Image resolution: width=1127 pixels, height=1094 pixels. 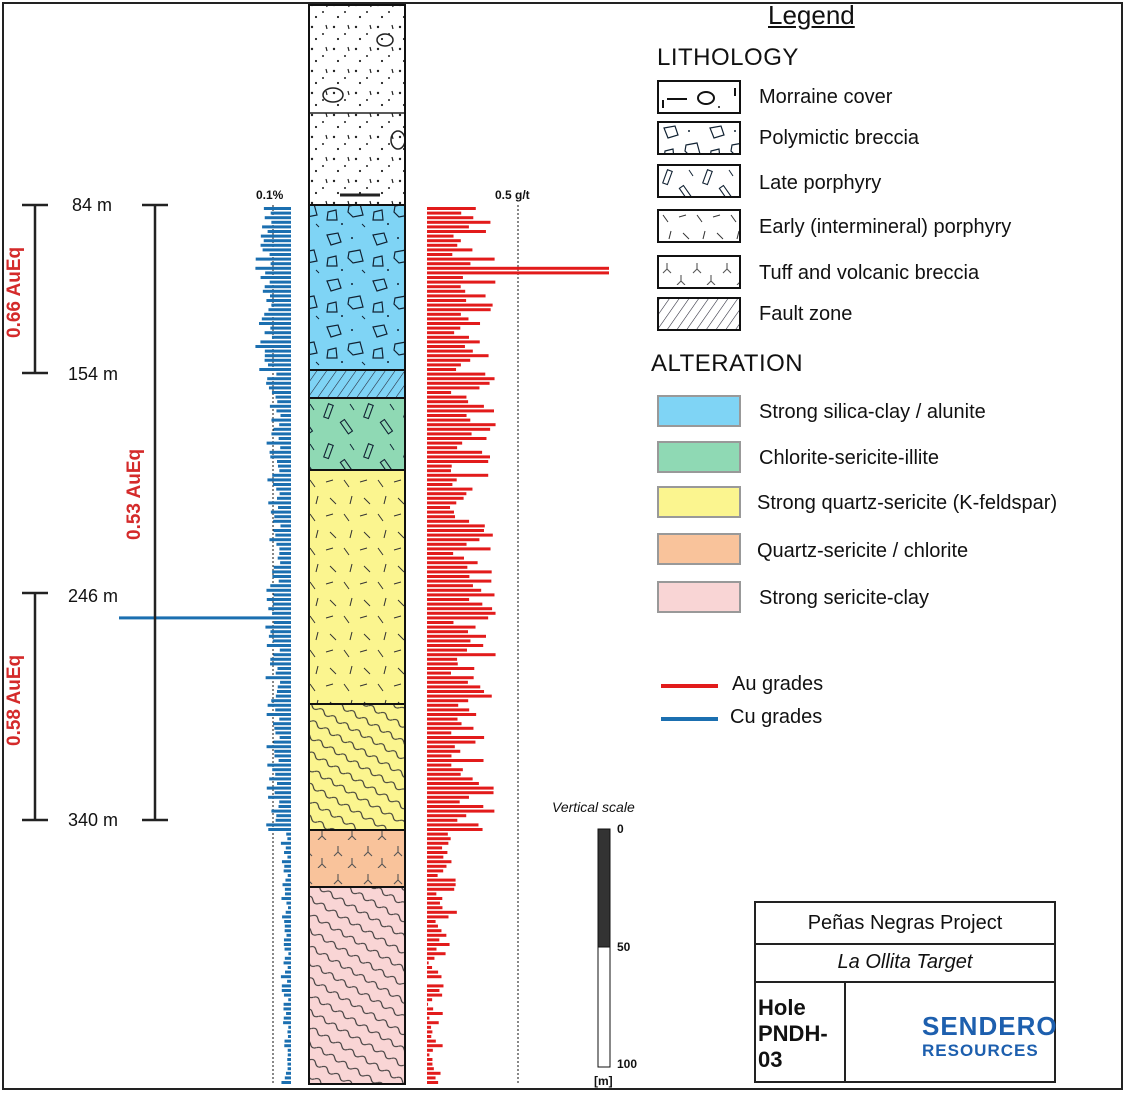 What do you see at coordinates (357, 544) in the screenshot?
I see `column-outline` at bounding box center [357, 544].